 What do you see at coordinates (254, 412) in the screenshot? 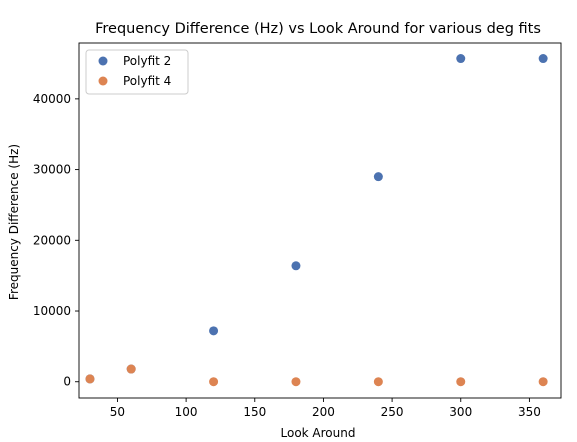
I see `x-tick-label: 150` at bounding box center [254, 412].